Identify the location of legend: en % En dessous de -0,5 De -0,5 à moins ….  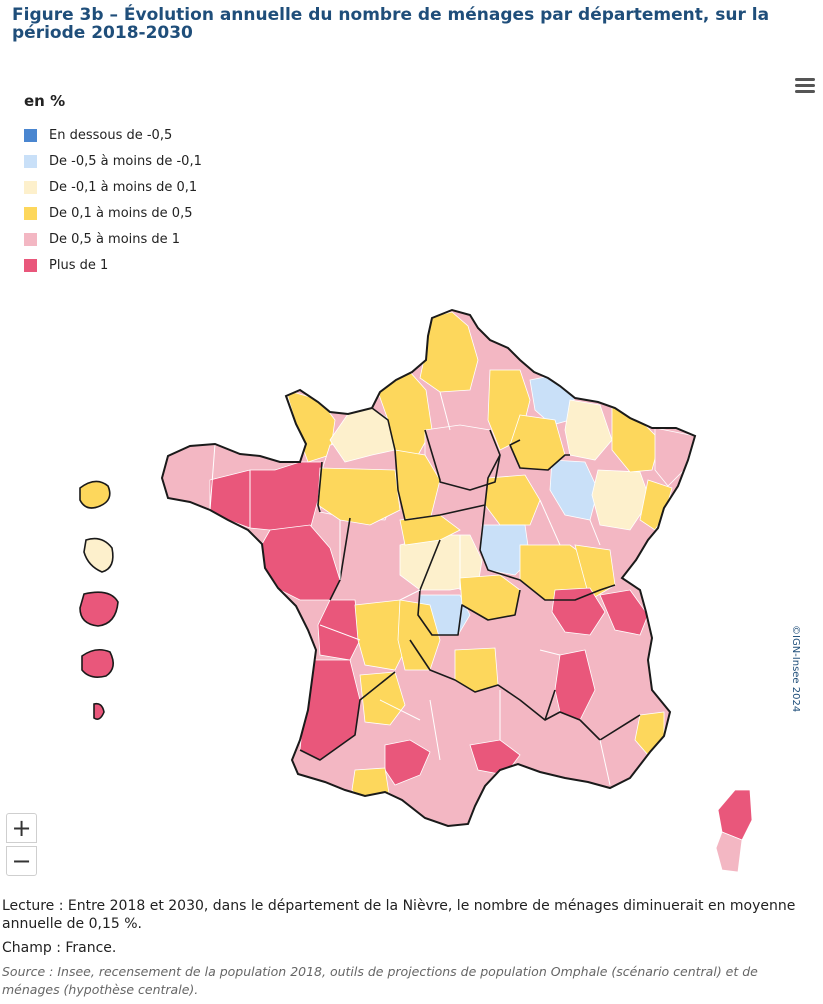
(154, 185).